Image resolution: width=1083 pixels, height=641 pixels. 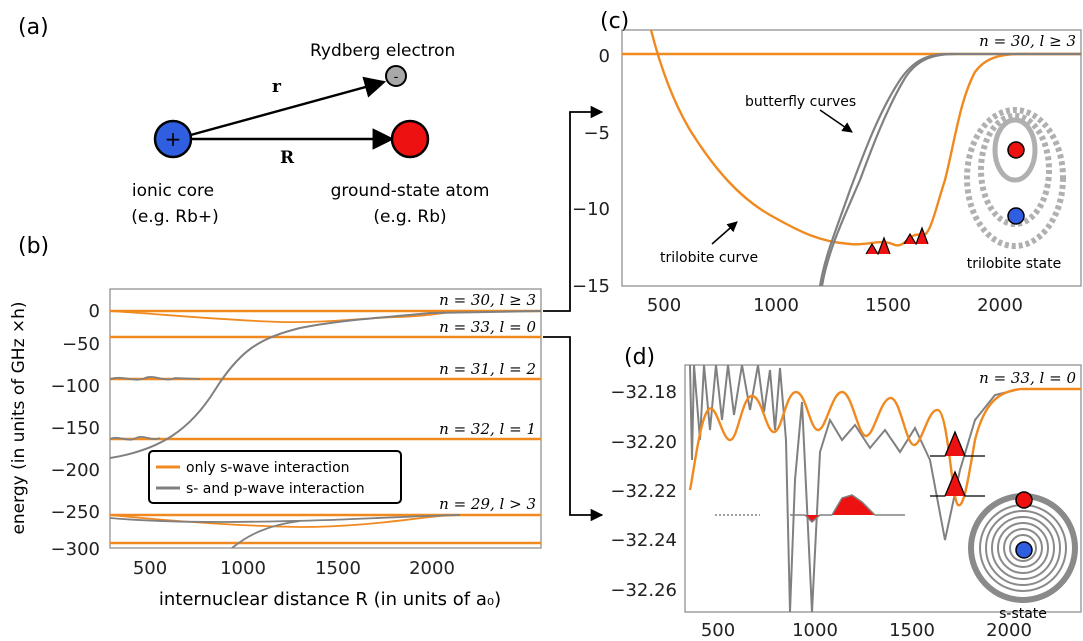 What do you see at coordinates (275, 489) in the screenshot?
I see `legend-item: s- and p-wave interaction` at bounding box center [275, 489].